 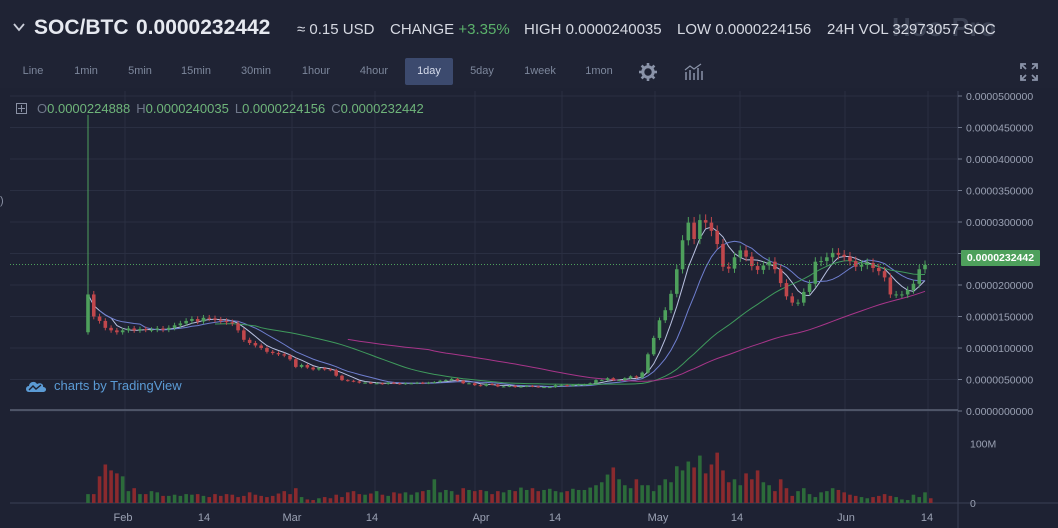 What do you see at coordinates (86, 71) in the screenshot?
I see `interval-1min: 1min` at bounding box center [86, 71].